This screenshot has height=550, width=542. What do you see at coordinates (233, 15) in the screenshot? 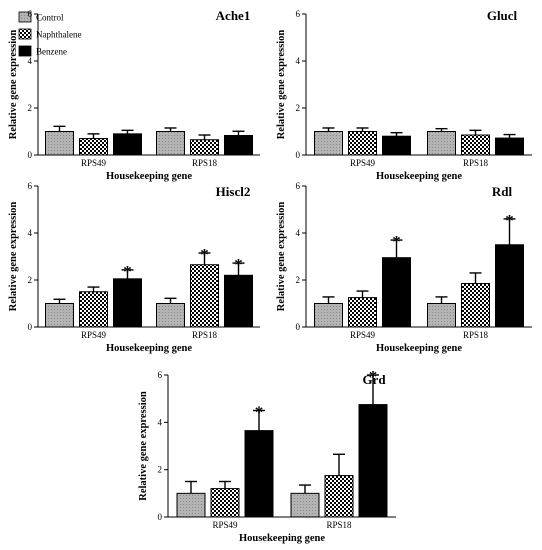
I see `chart-title: Ache1` at bounding box center [233, 15].